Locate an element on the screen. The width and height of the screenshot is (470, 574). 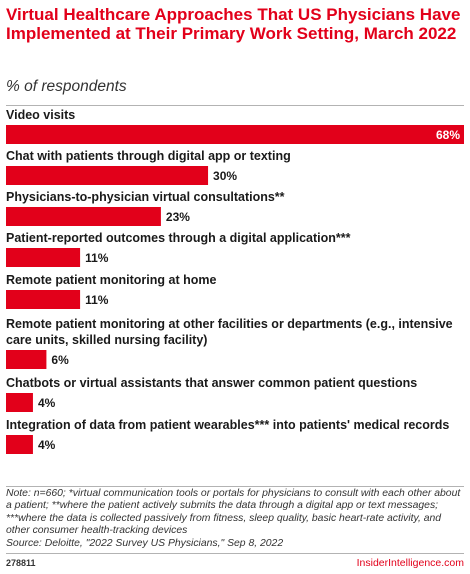
value-label: 6% is located at coordinates (60, 360).